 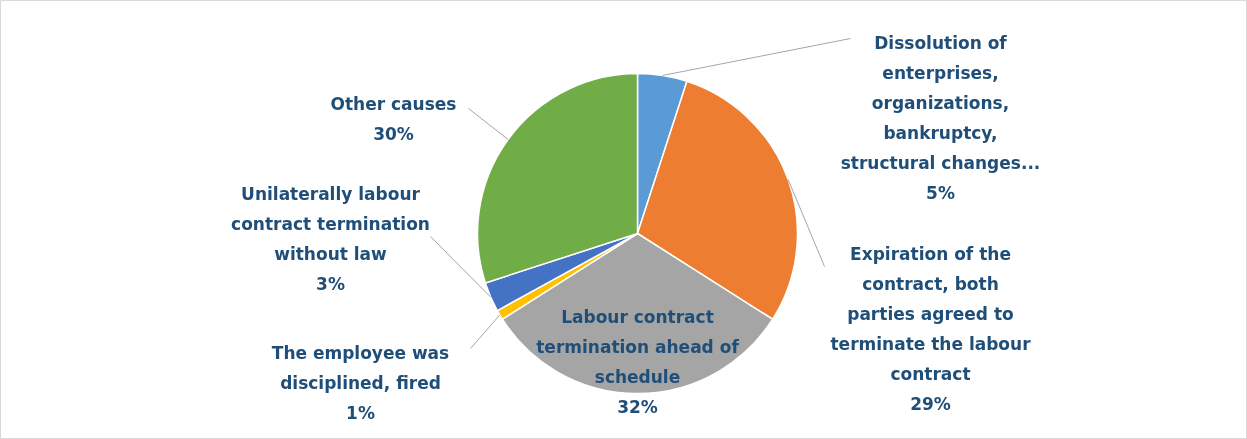 I want to click on data-label: 3%, so click(x=330, y=283).